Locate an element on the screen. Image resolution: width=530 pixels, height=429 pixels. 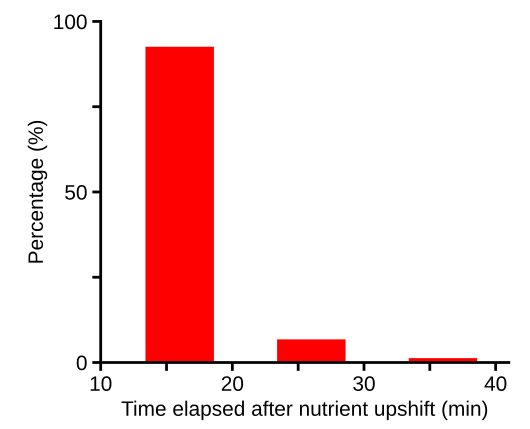
y-tick-label: 100 is located at coordinates (70, 22).